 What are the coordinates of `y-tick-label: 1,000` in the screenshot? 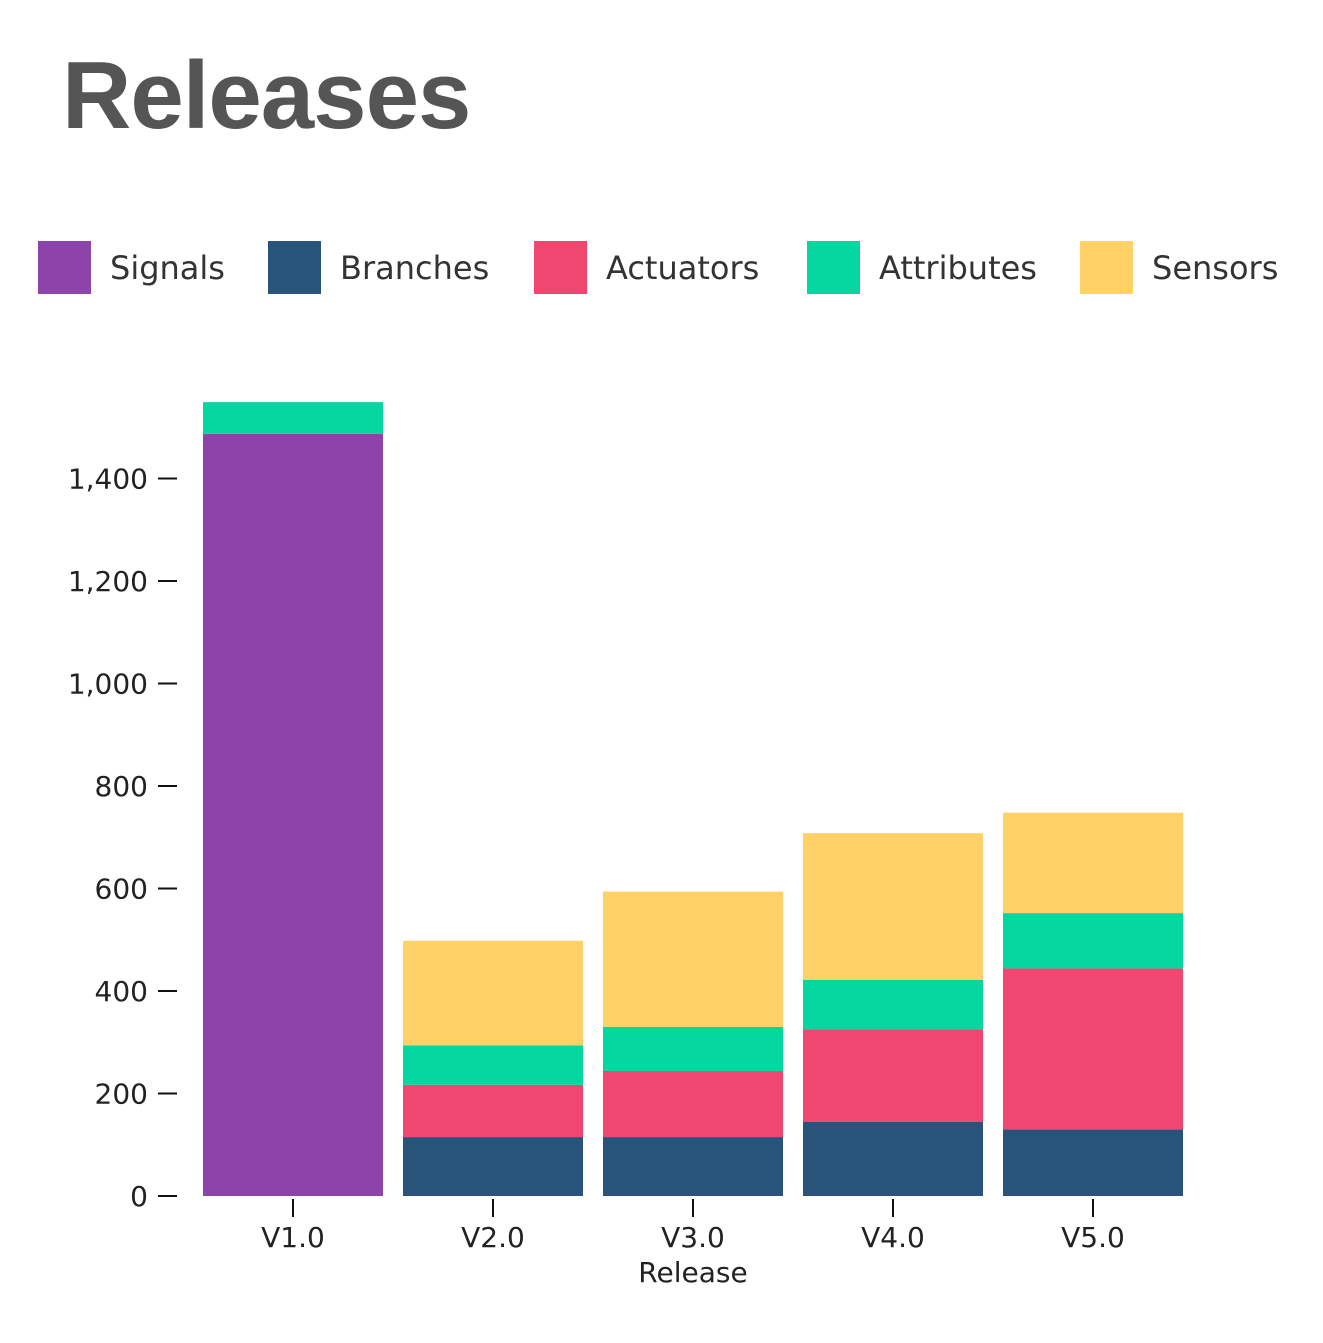 It's located at (108, 684).